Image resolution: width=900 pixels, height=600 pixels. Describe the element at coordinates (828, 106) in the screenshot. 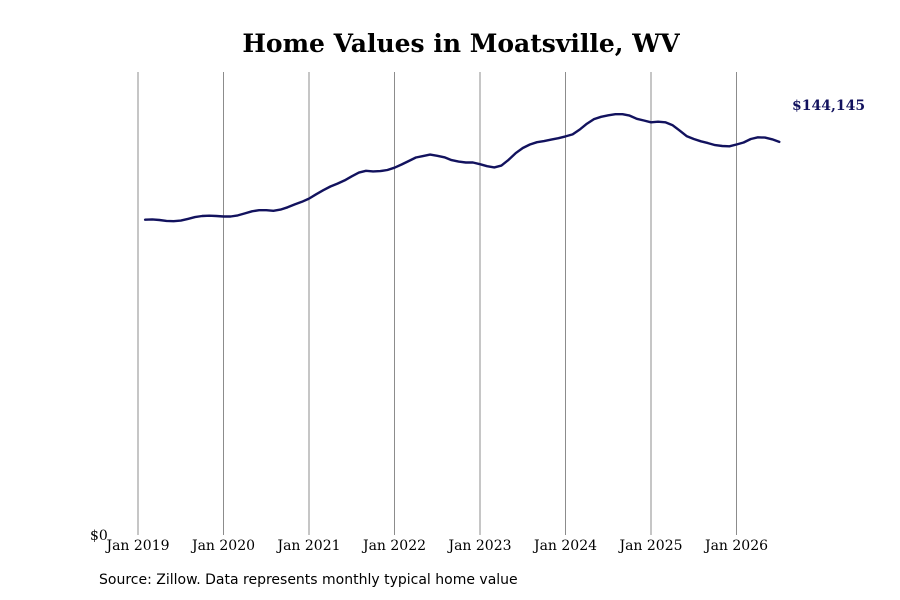

I see `latest-value-label: $144,145` at that location.